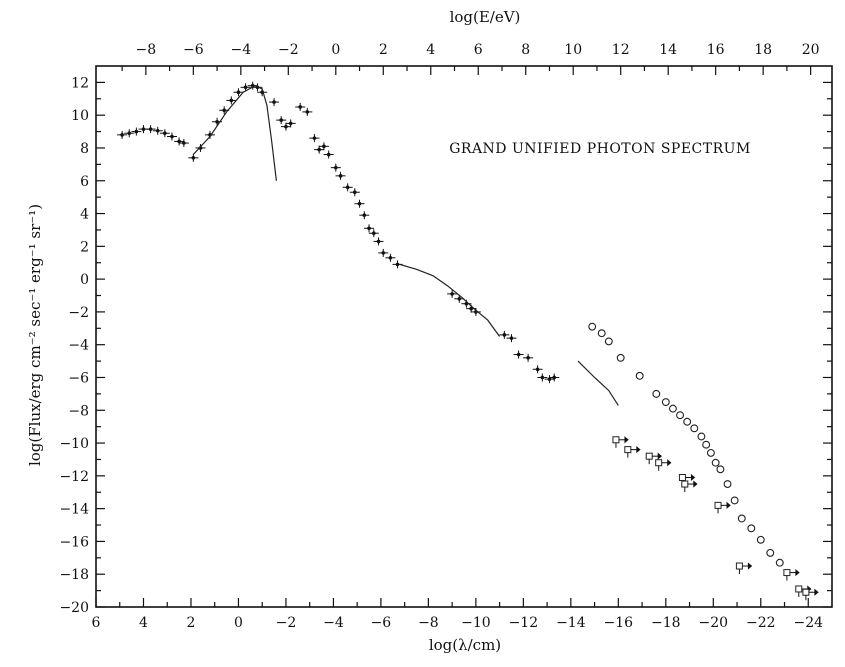 The height and width of the screenshot is (667, 845). What do you see at coordinates (761, 623) in the screenshot?
I see `x-tick-label: −22` at bounding box center [761, 623].